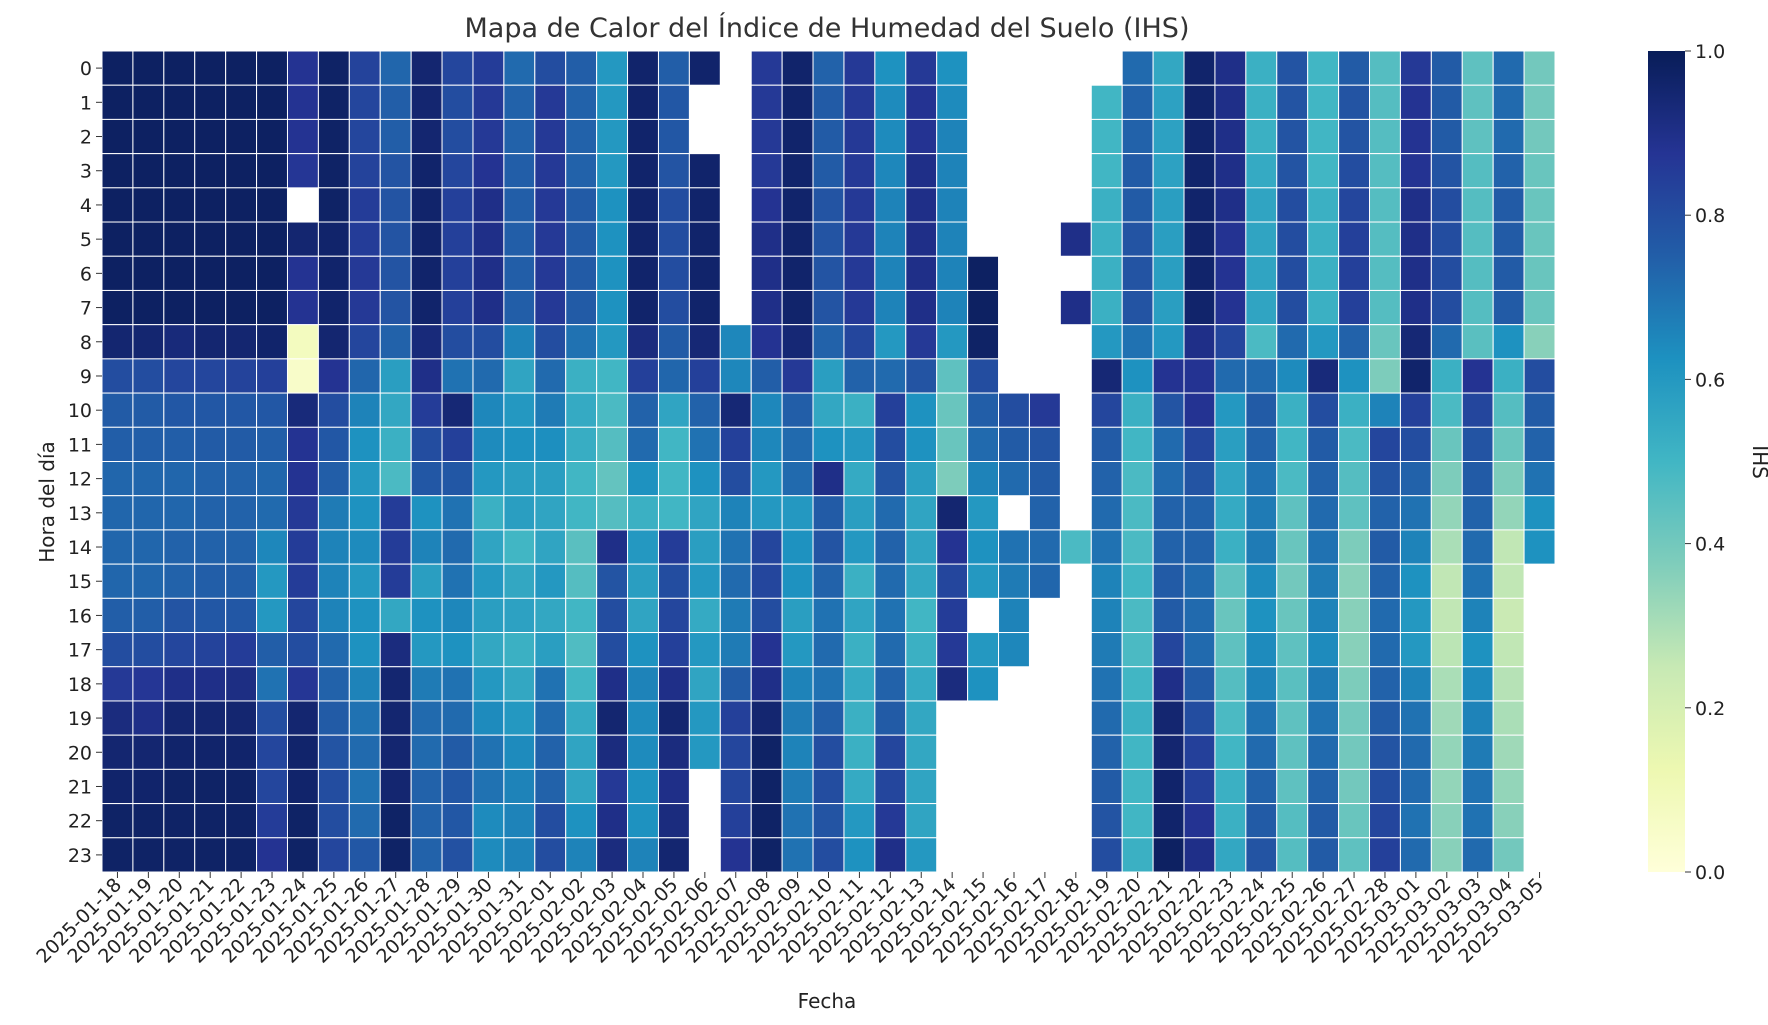 The width and height of the screenshot is (1768, 1025). Describe the element at coordinates (80, 445) in the screenshot. I see `y-tick-label: 11` at that location.